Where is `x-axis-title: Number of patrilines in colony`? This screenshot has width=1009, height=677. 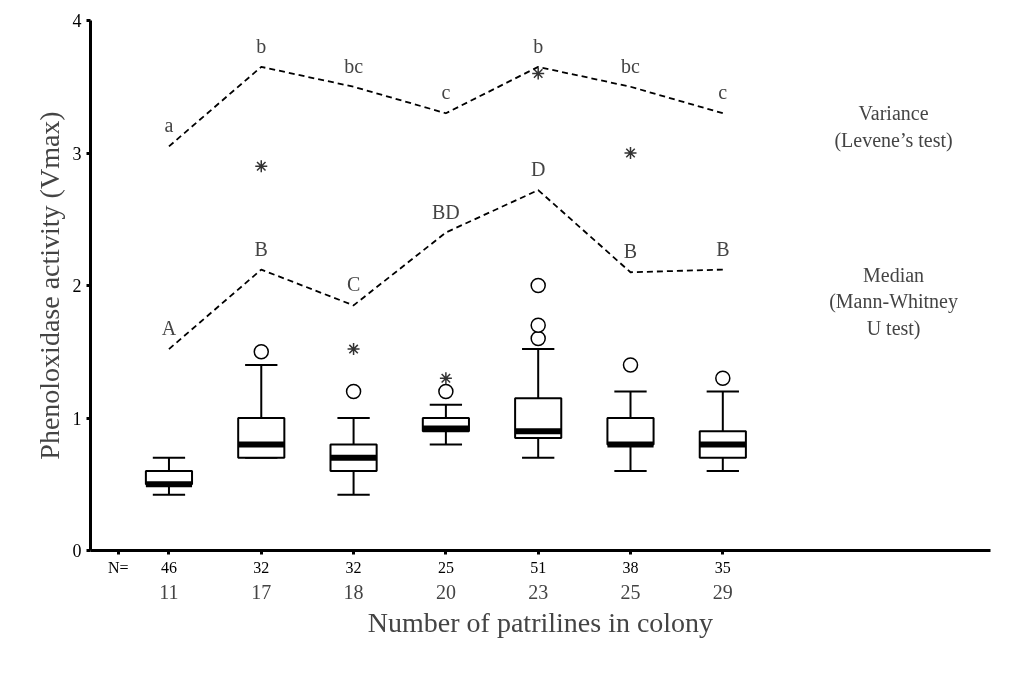 x-axis-title: Number of patrilines in colony is located at coordinates (540, 622).